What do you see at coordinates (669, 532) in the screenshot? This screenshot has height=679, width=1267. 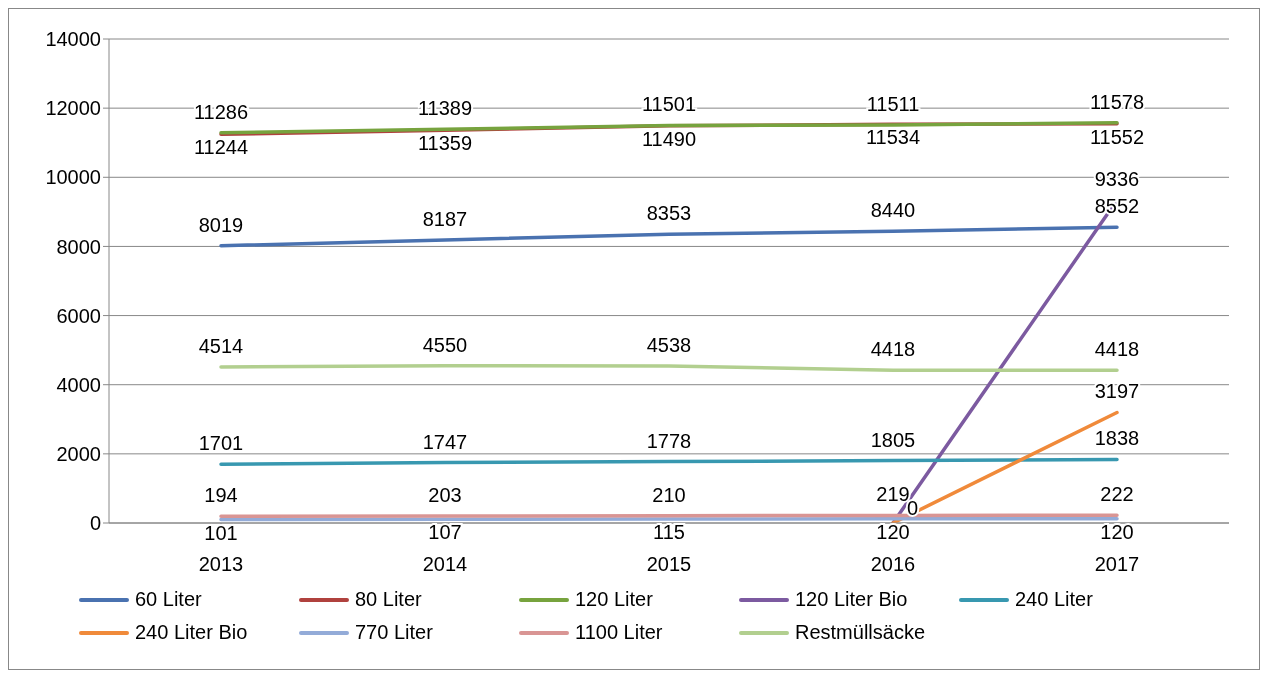 I see `data-label: 115` at bounding box center [669, 532].